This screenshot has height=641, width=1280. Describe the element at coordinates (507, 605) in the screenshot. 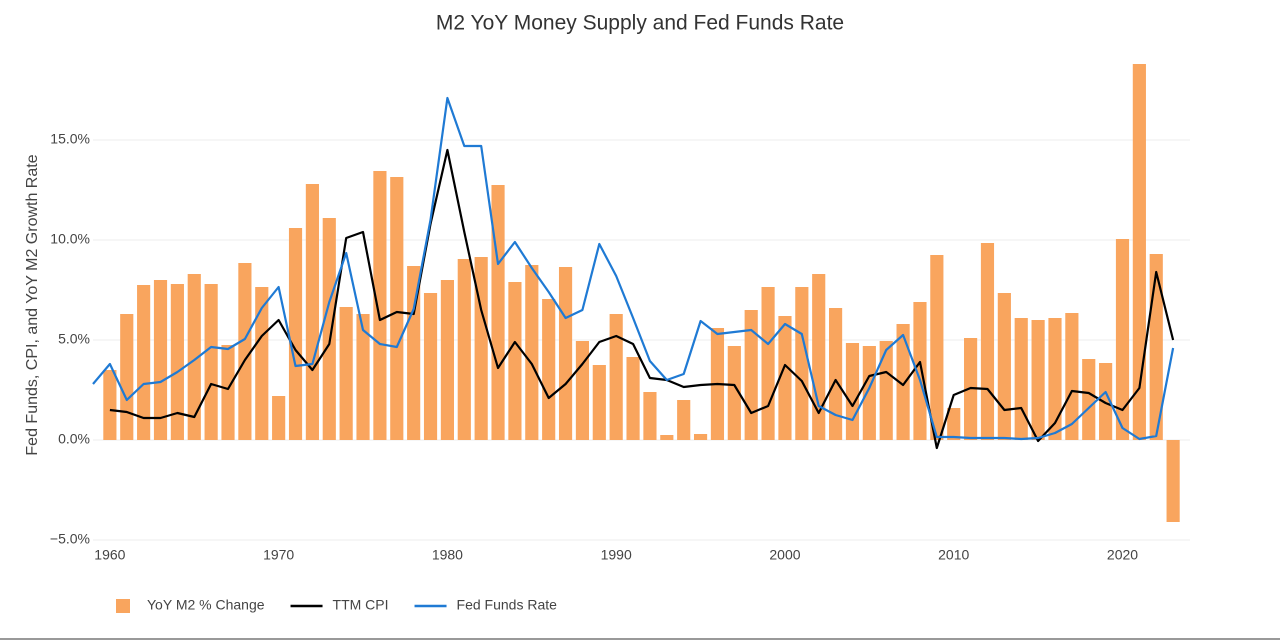

I see `legend-label: Fed Funds Rate` at that location.